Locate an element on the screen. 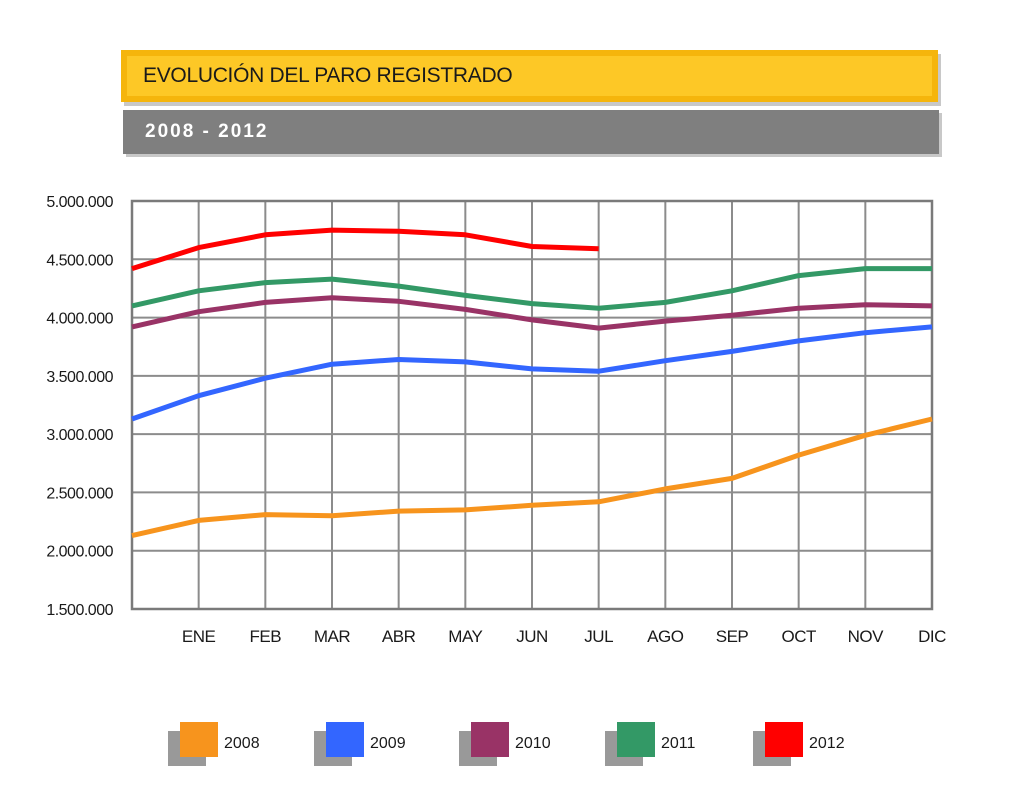 The image size is (1017, 790). x-tick-label: JUN is located at coordinates (532, 636).